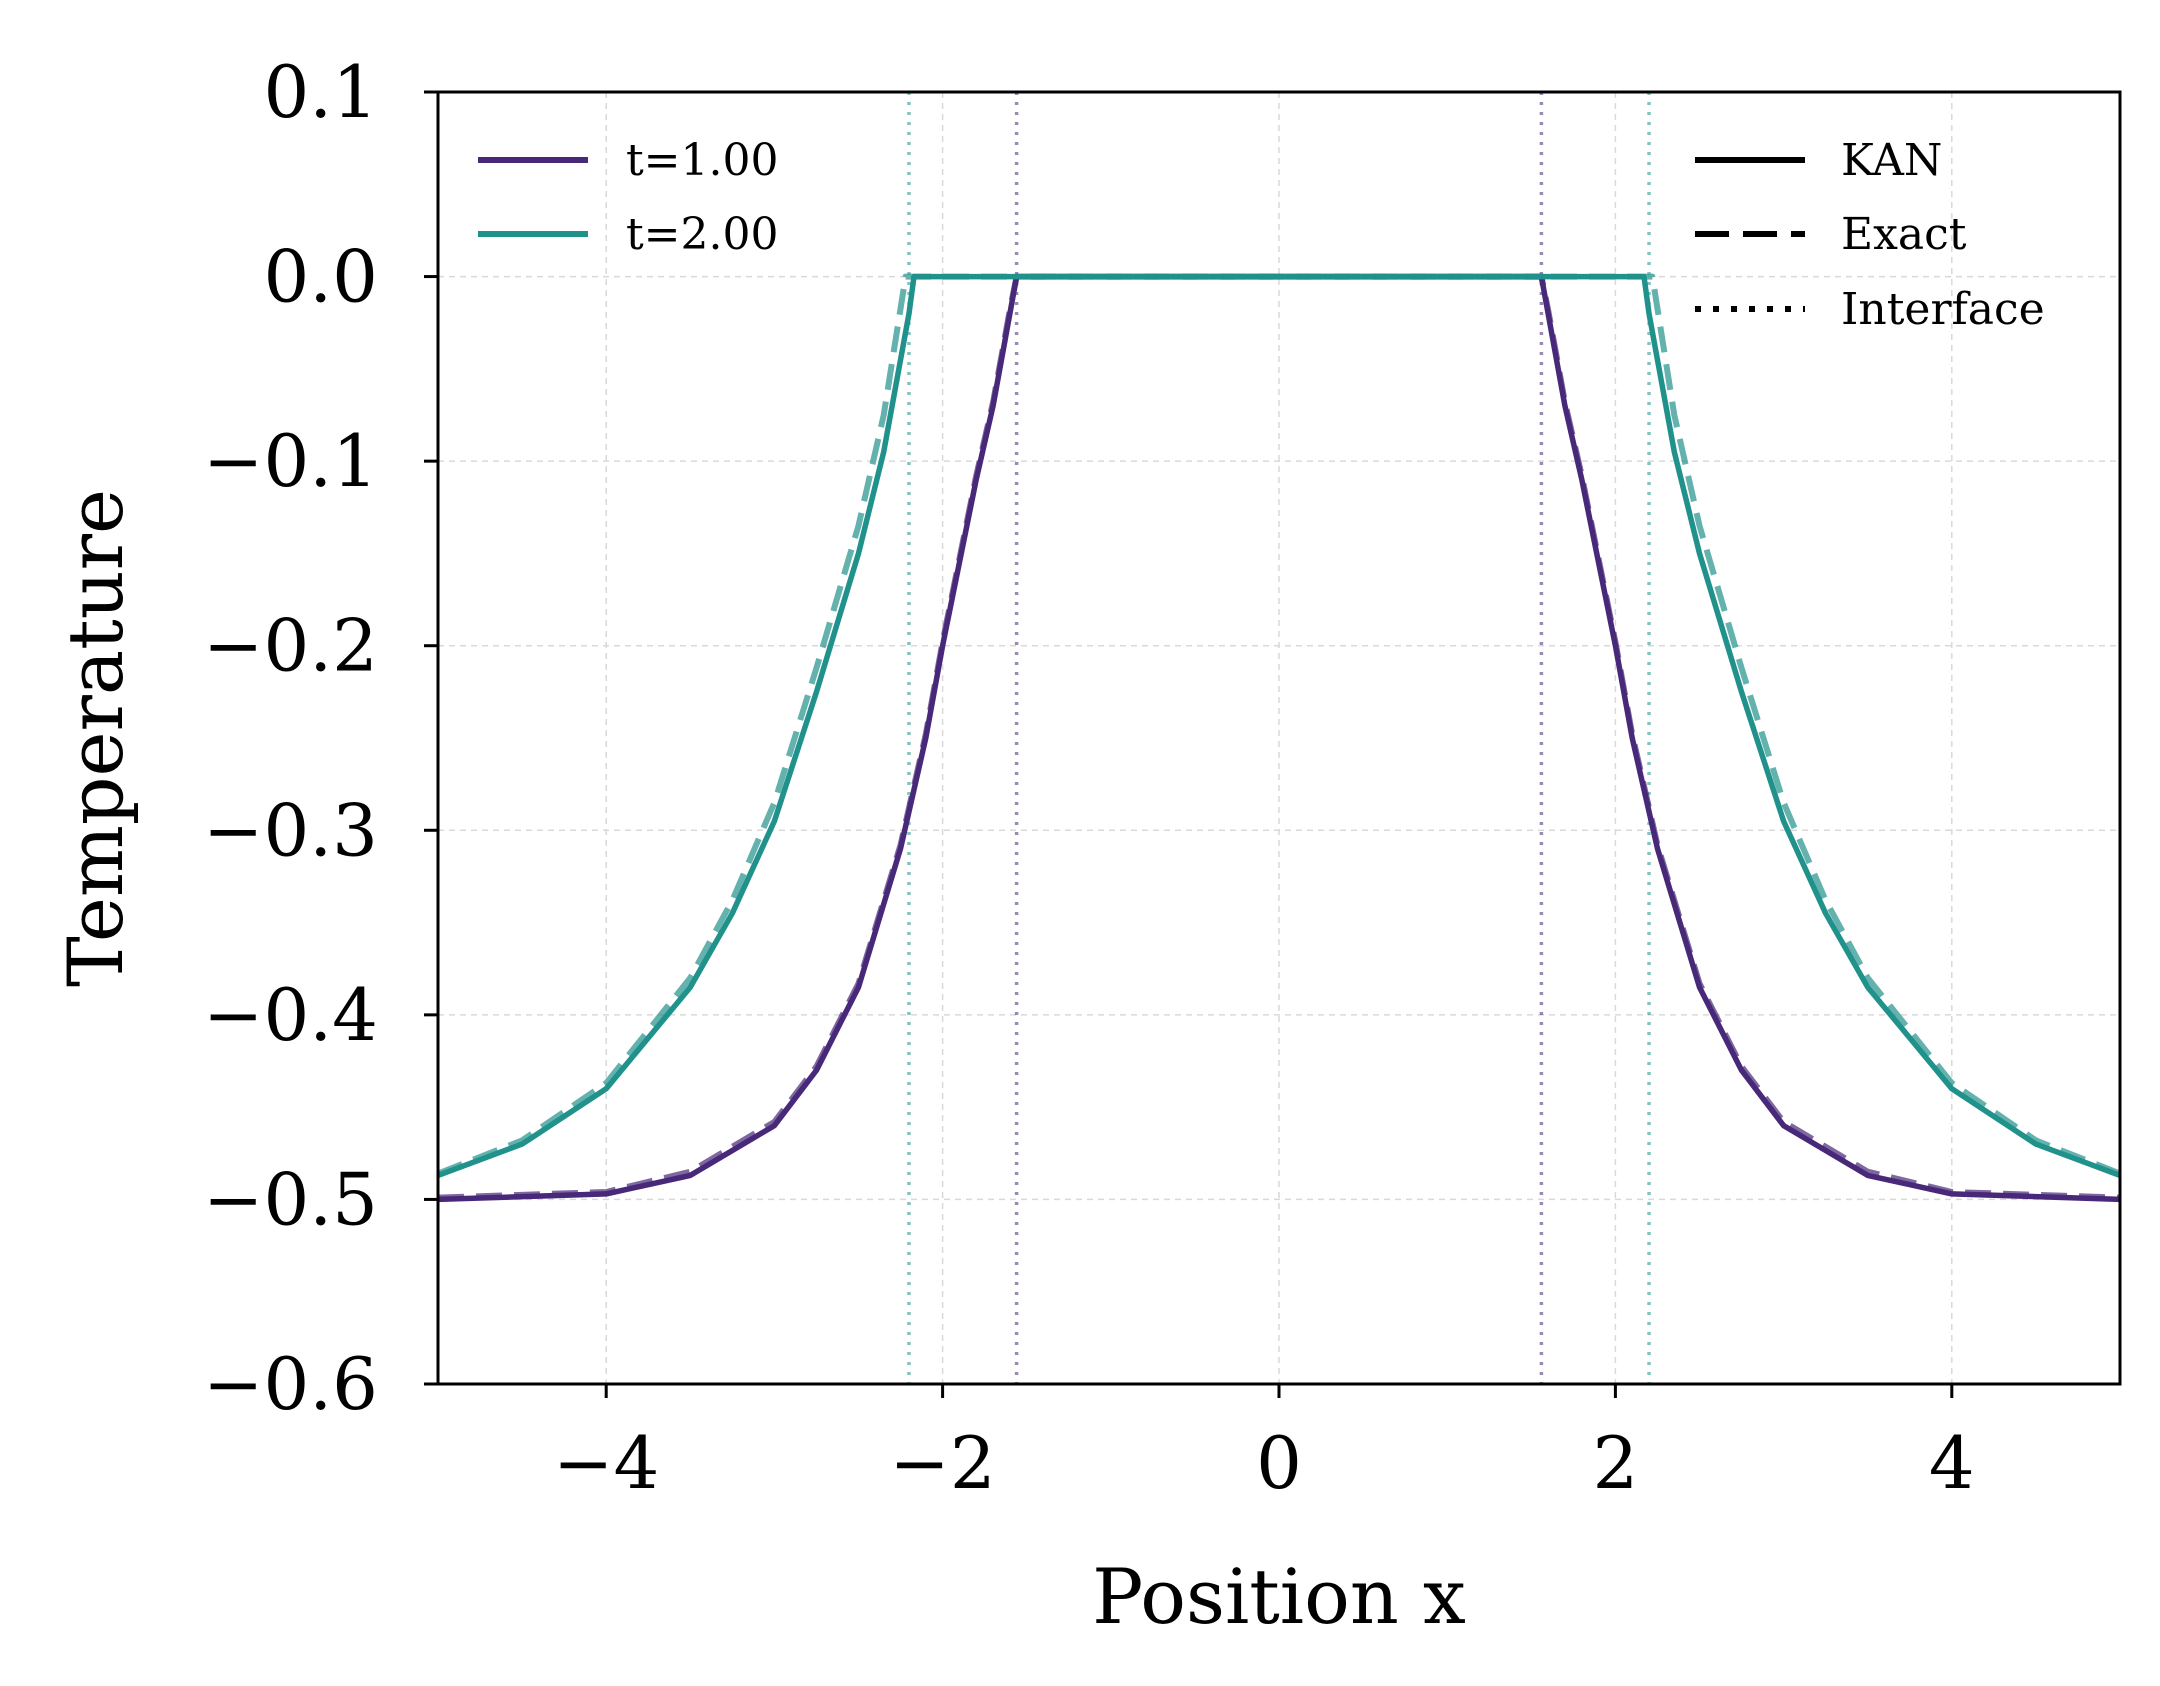 The width and height of the screenshot is (2160, 1686). I want to click on y-tick-label: −0.5, so click(290, 1199).